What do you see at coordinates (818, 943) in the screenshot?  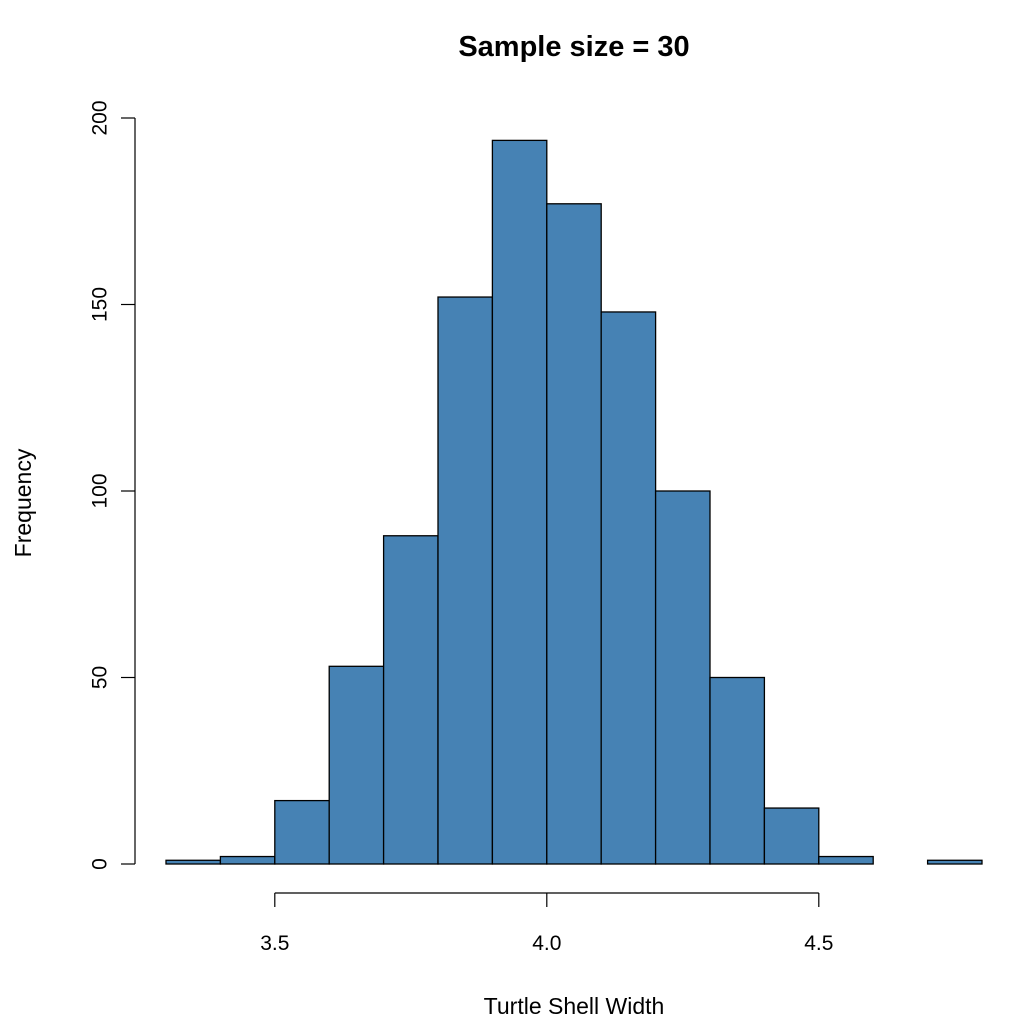 I see `x-tick-label: 4.5` at bounding box center [818, 943].